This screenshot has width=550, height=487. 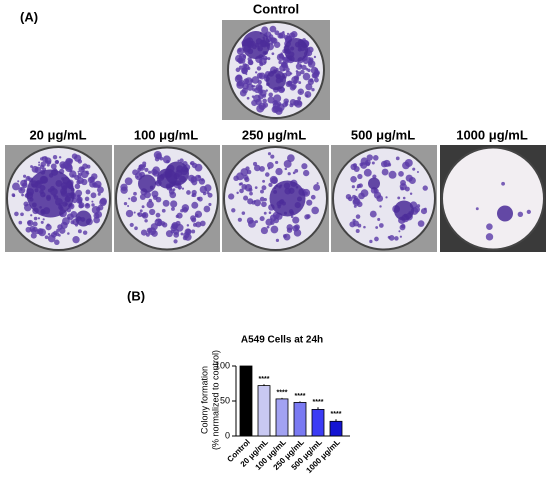 What do you see at coordinates (57, 134) in the screenshot?
I see `image-label: 20 μg/mL` at bounding box center [57, 134].